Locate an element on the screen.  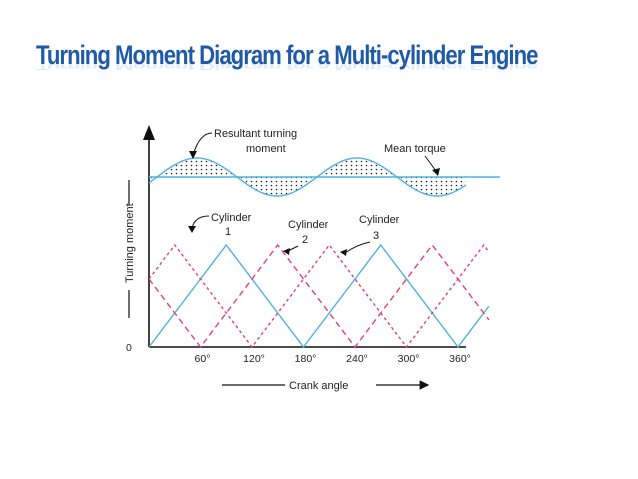
cylinder-2-number: 2 is located at coordinates (305, 240).